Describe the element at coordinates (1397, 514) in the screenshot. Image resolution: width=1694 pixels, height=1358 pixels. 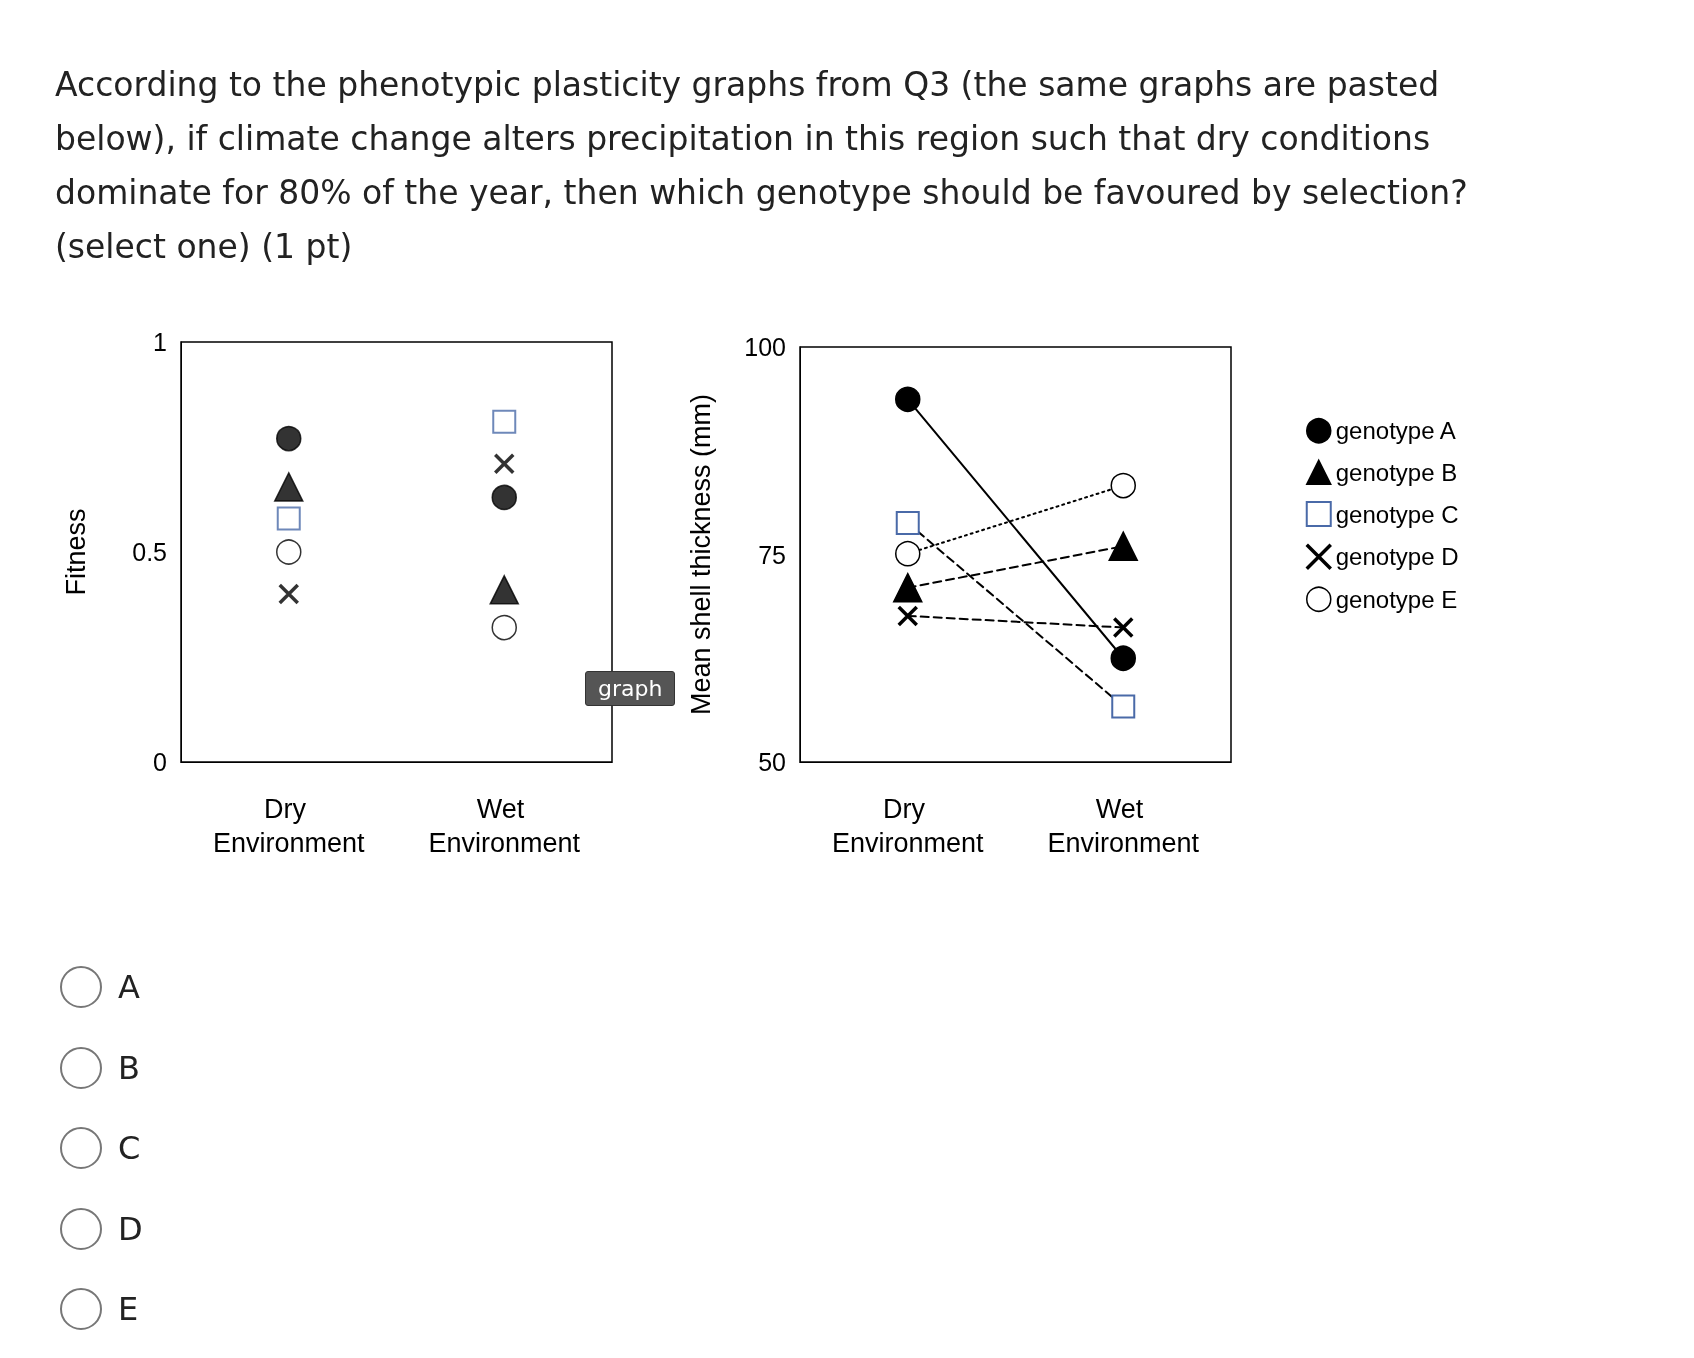
I see `legend-label: genotype C` at that location.